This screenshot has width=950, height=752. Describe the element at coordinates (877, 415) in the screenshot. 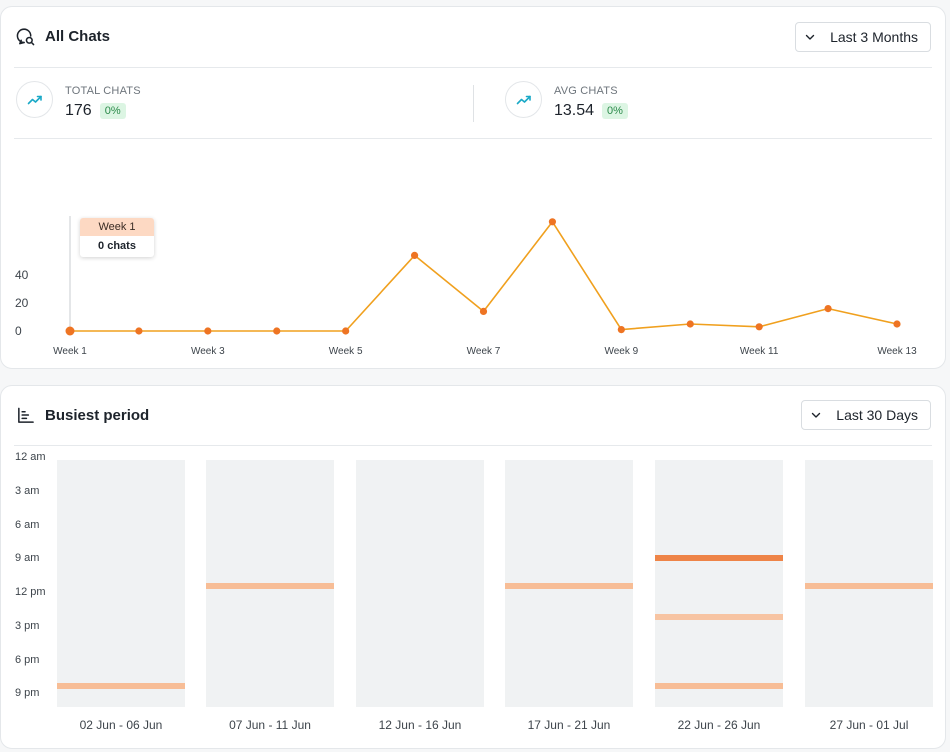

I see `busy-range-value: Last 30 Days` at that location.